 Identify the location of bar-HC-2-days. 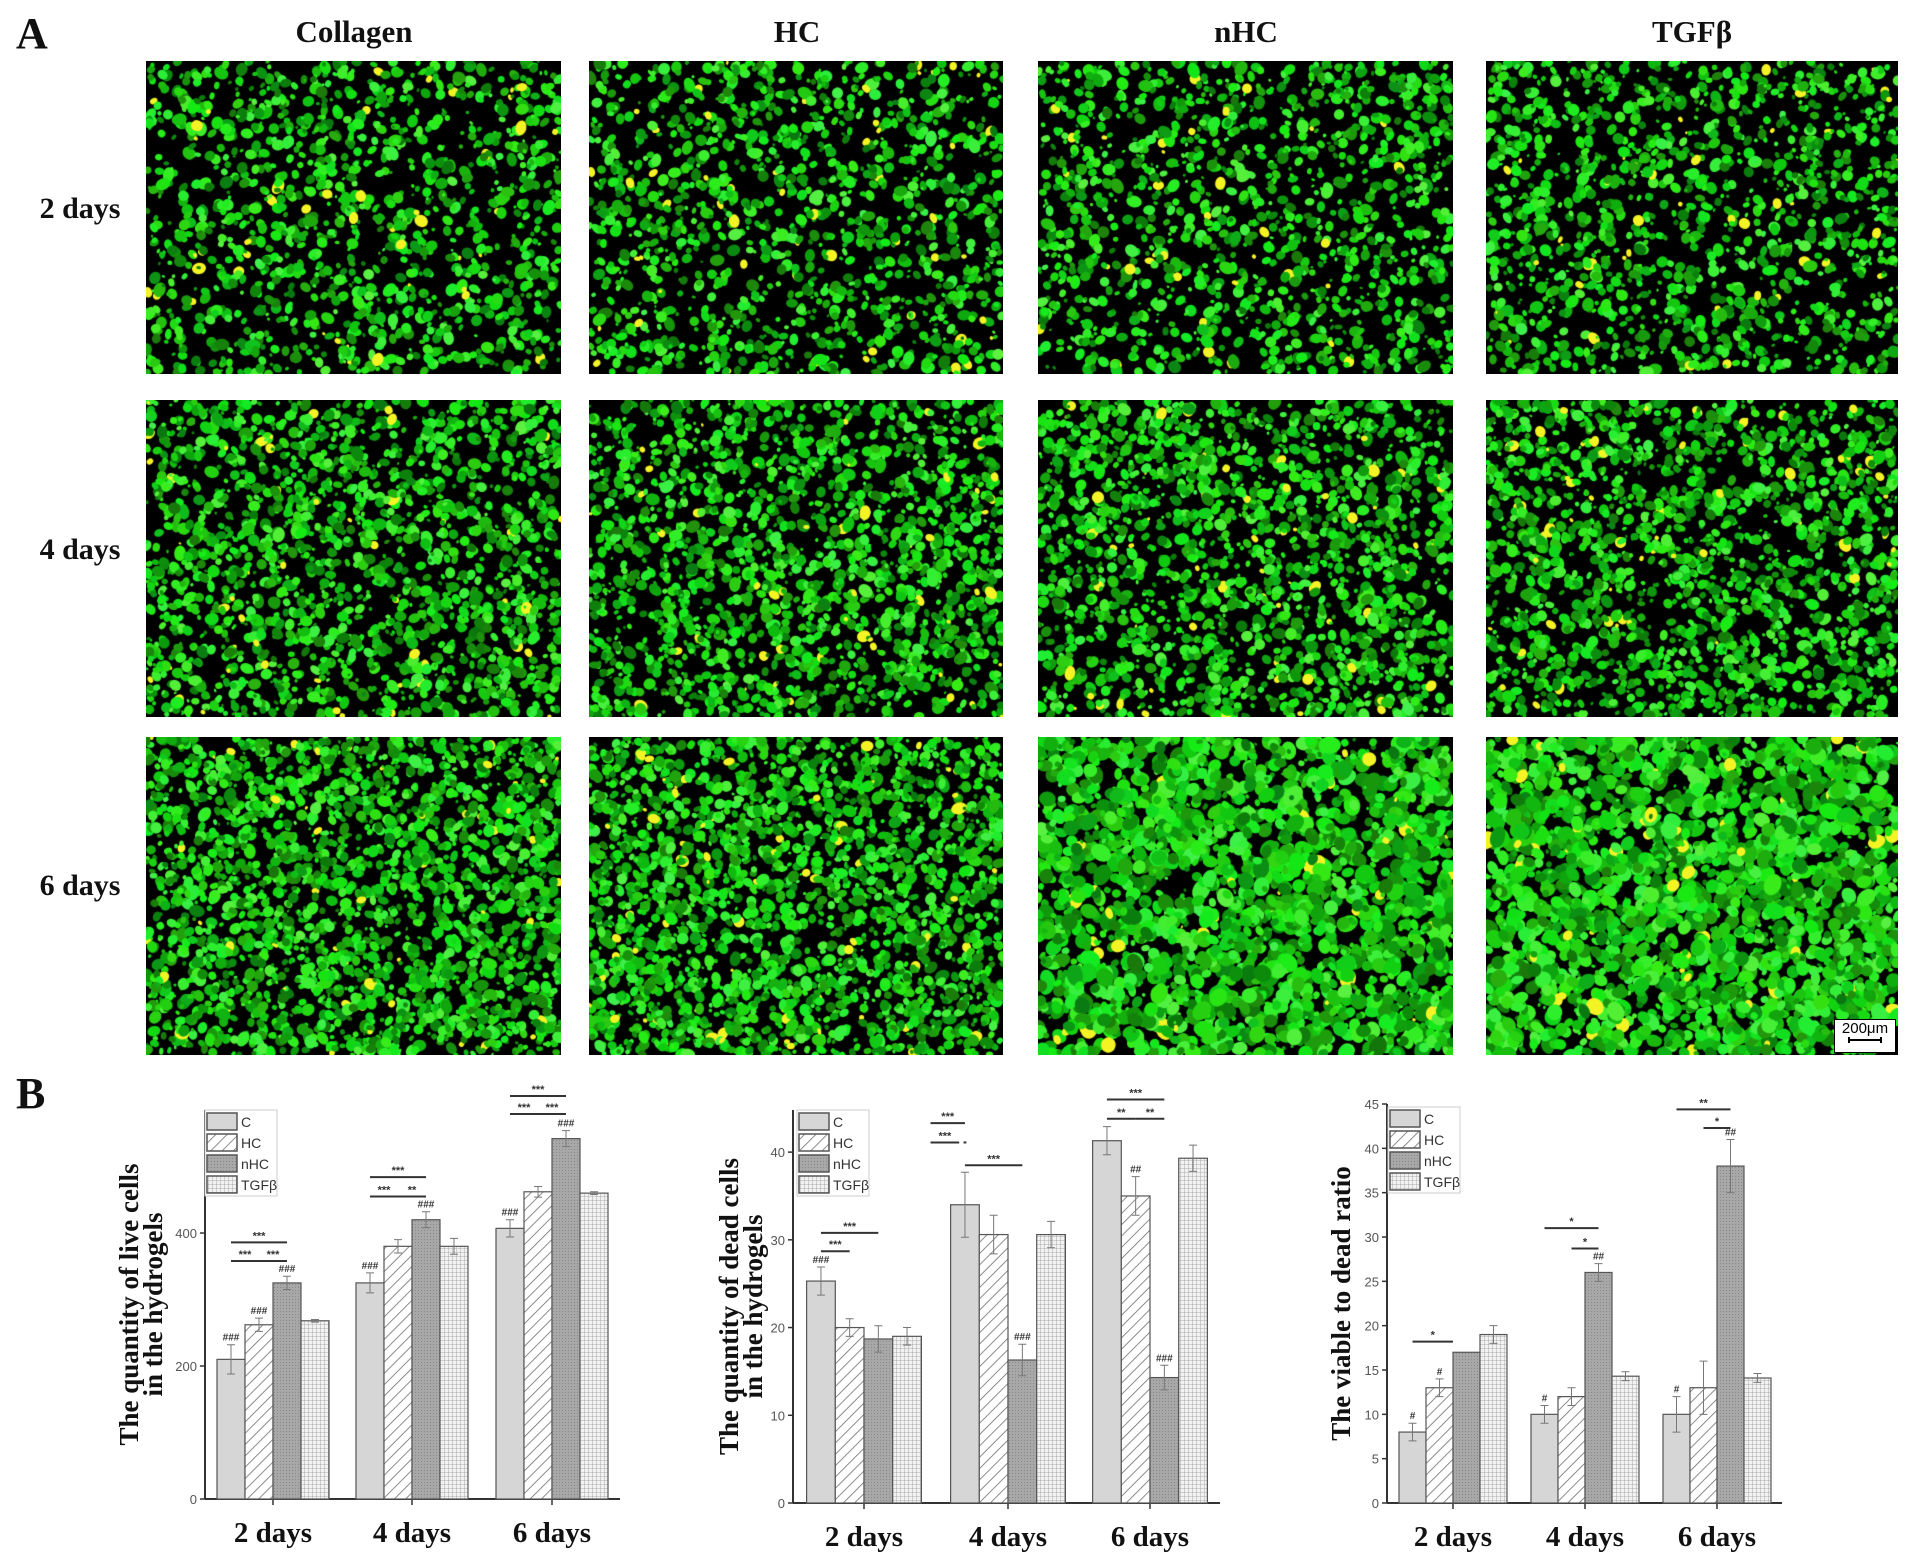
(259, 1412).